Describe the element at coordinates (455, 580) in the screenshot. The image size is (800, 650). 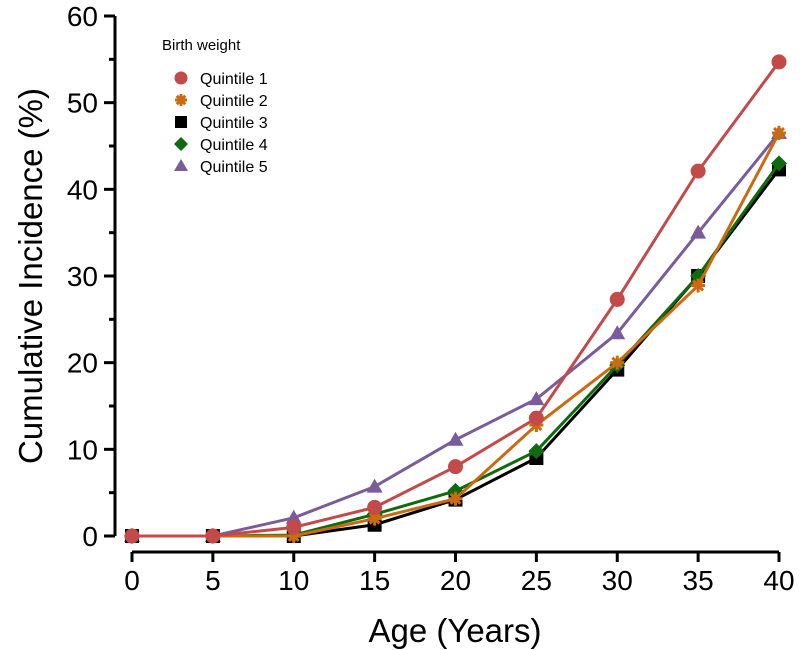
I see `x-tick-label: 20` at that location.